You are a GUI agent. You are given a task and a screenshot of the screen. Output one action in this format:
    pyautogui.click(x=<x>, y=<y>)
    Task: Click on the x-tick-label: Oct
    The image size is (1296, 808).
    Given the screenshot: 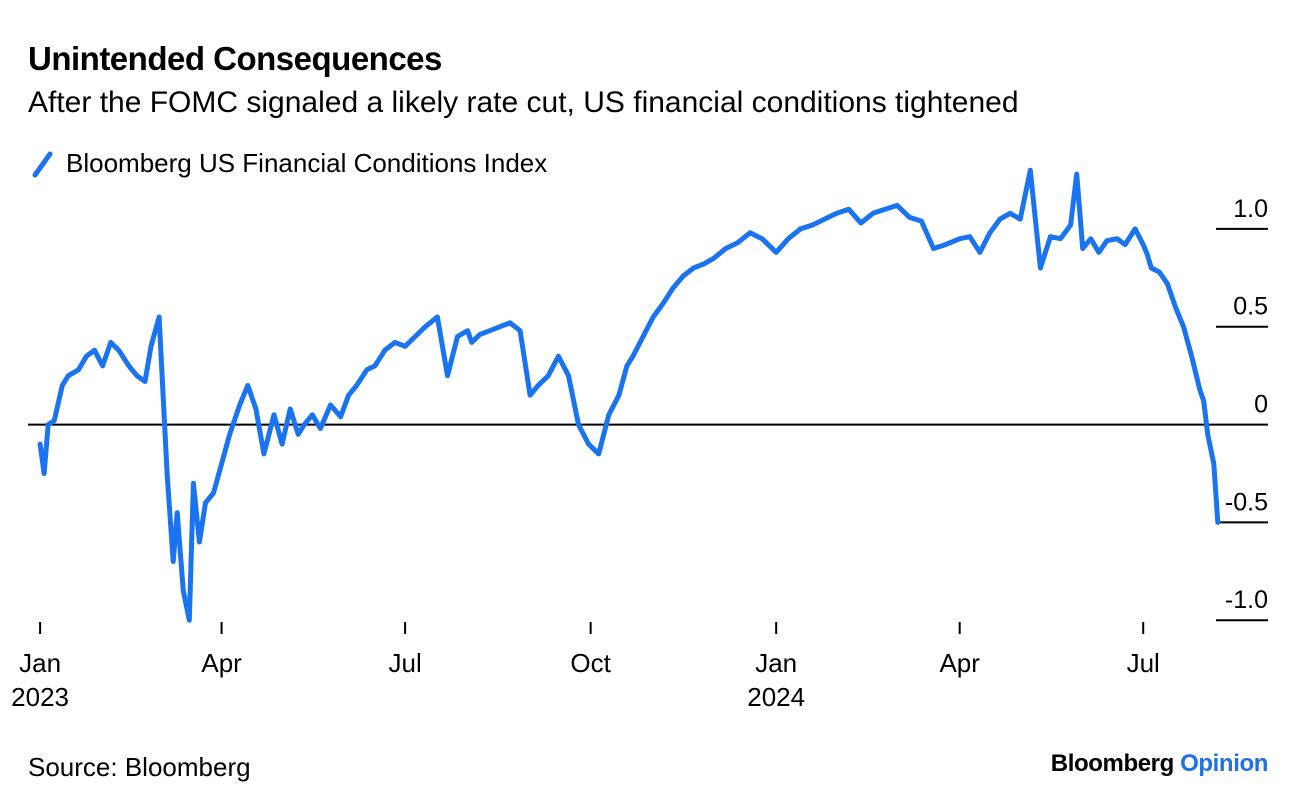 What is the action you would take?
    pyautogui.click(x=590, y=663)
    